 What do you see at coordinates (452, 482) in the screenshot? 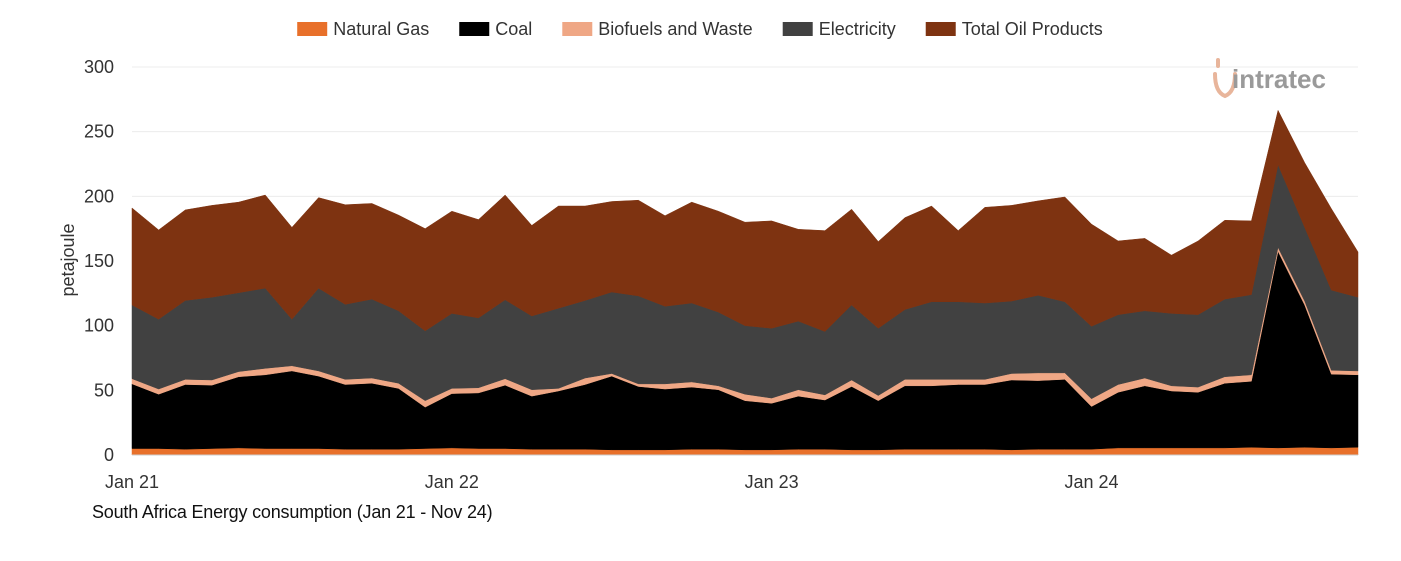
I see `x-tick-label: Jan 22` at bounding box center [452, 482].